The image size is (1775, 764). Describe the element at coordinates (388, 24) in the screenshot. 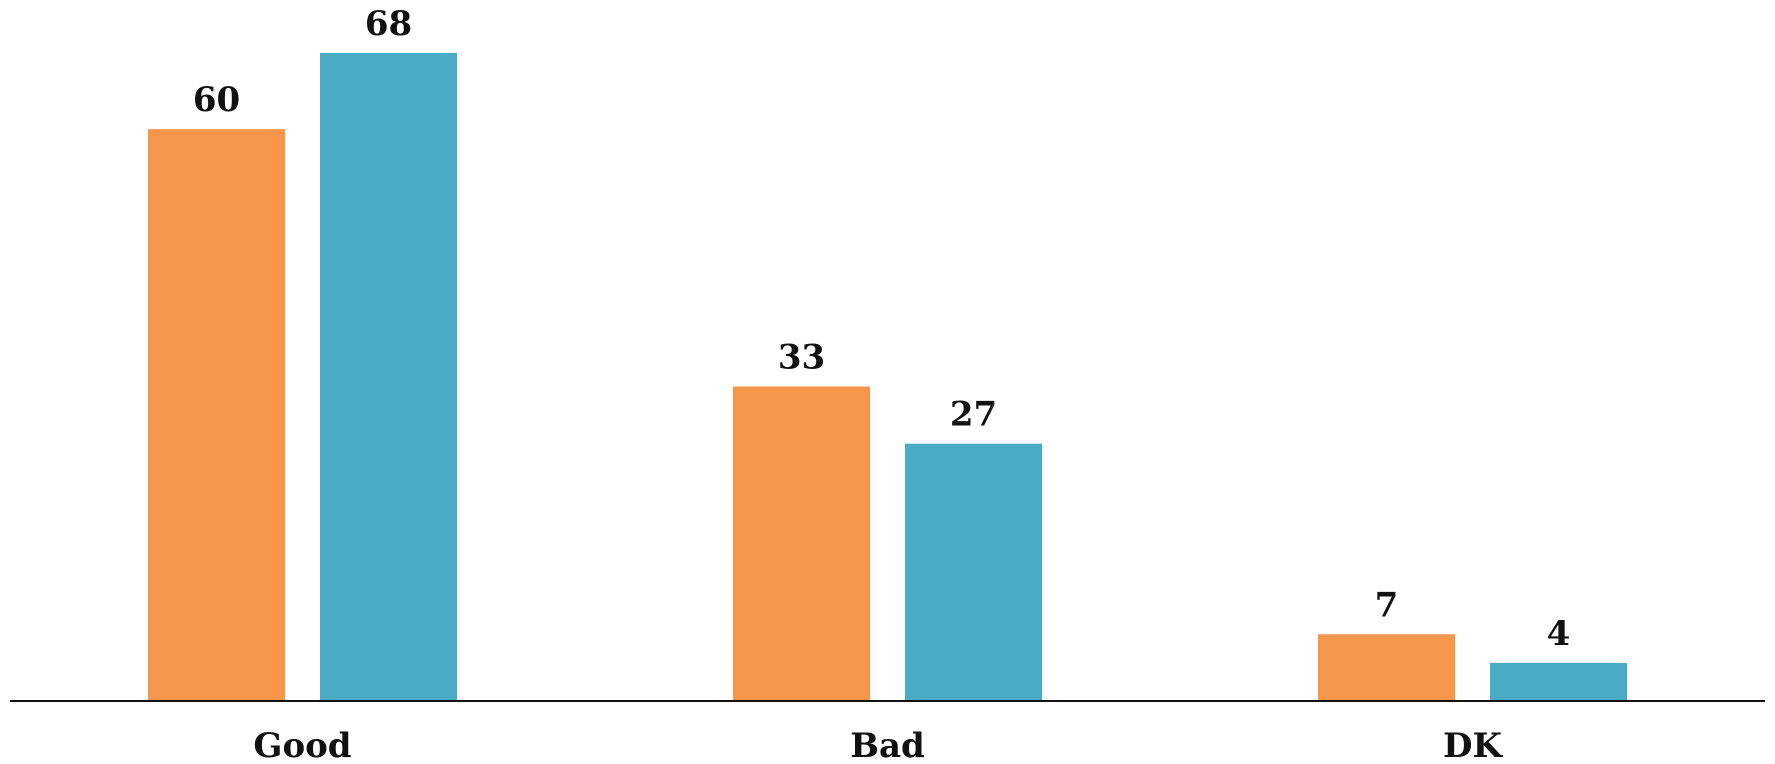

I see `value-label-good-series-2: 68` at that location.